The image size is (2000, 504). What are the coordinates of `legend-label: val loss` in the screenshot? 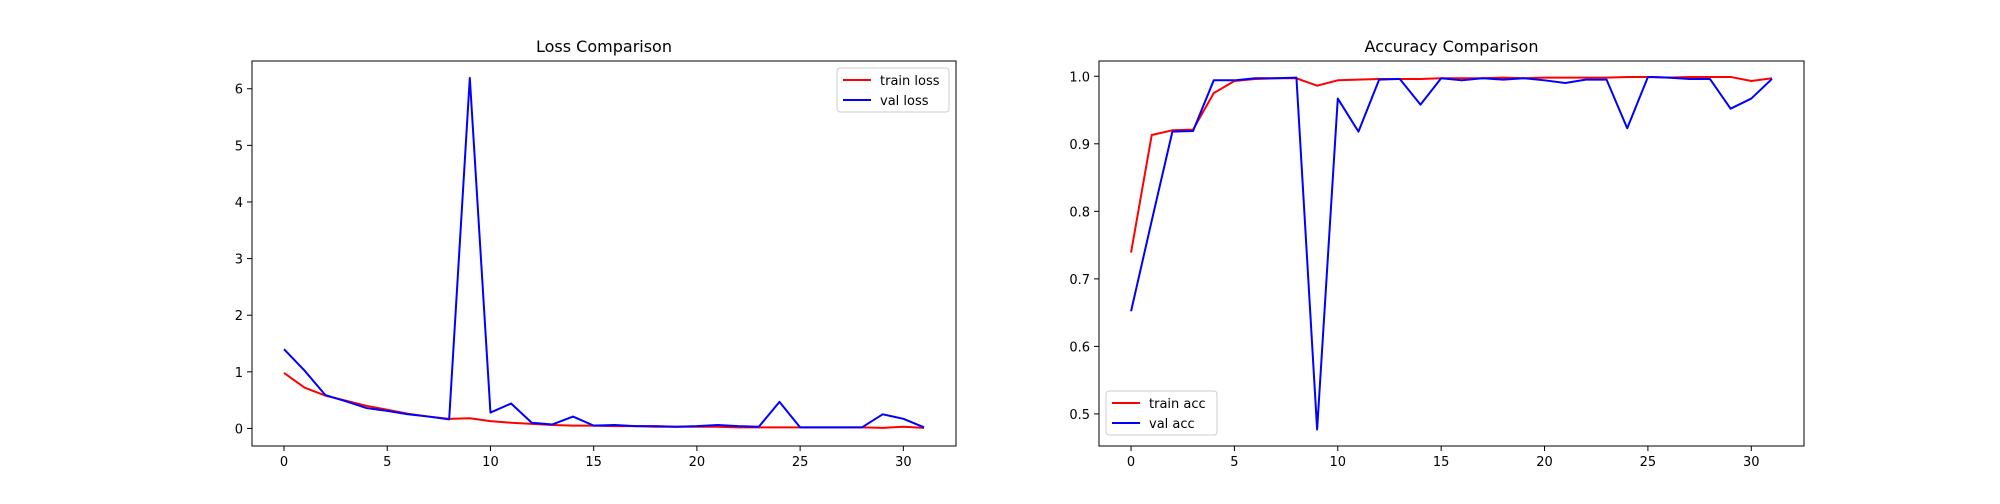 It's located at (904, 101).